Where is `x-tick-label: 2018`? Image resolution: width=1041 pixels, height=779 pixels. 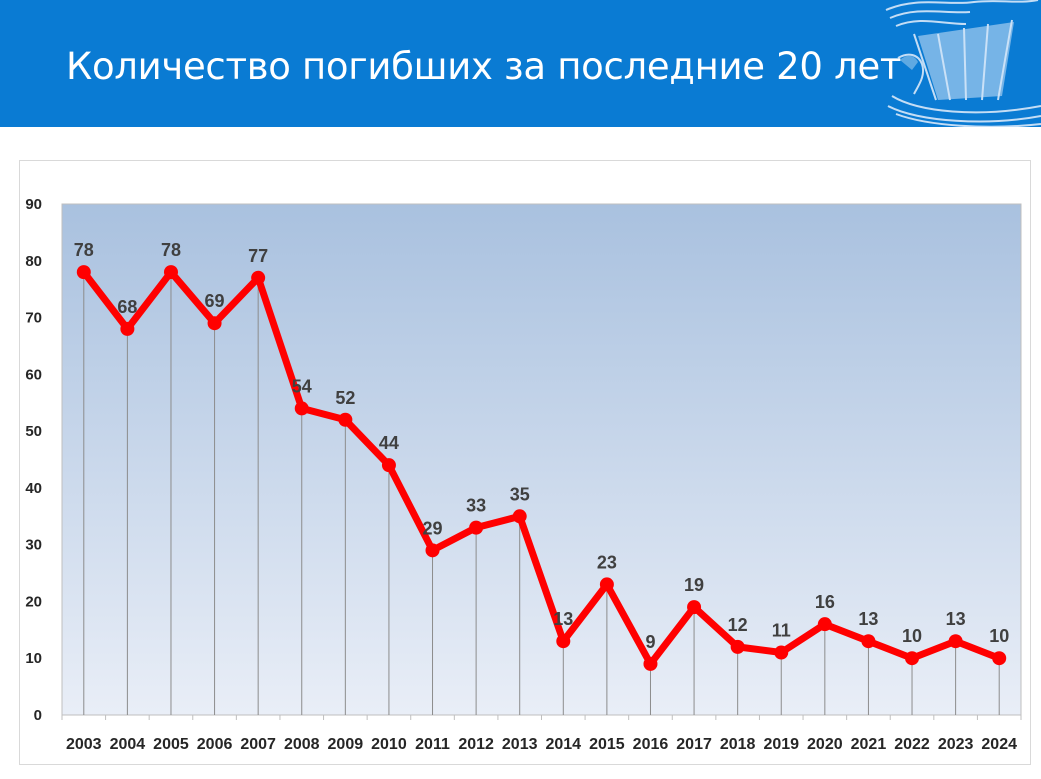
x-tick-label: 2018 is located at coordinates (738, 744).